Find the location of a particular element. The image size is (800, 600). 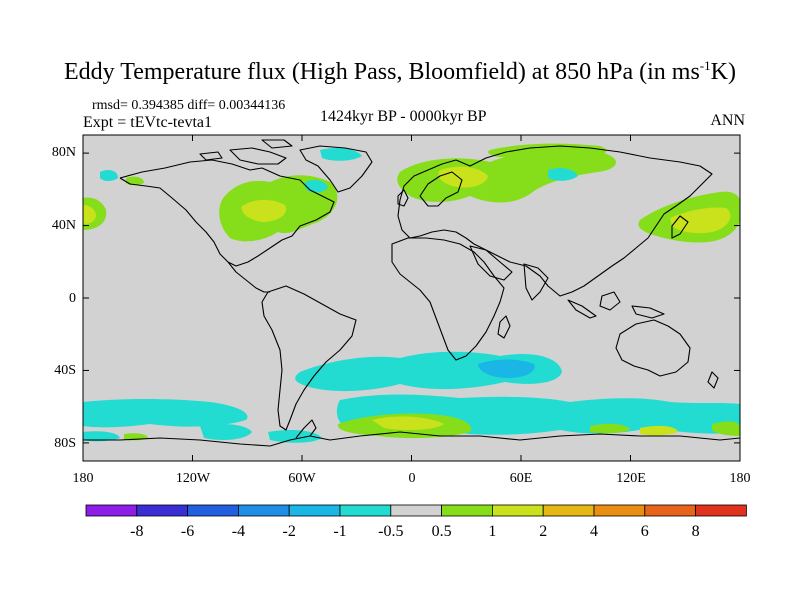

lon-label-0: 0 is located at coordinates (412, 478).